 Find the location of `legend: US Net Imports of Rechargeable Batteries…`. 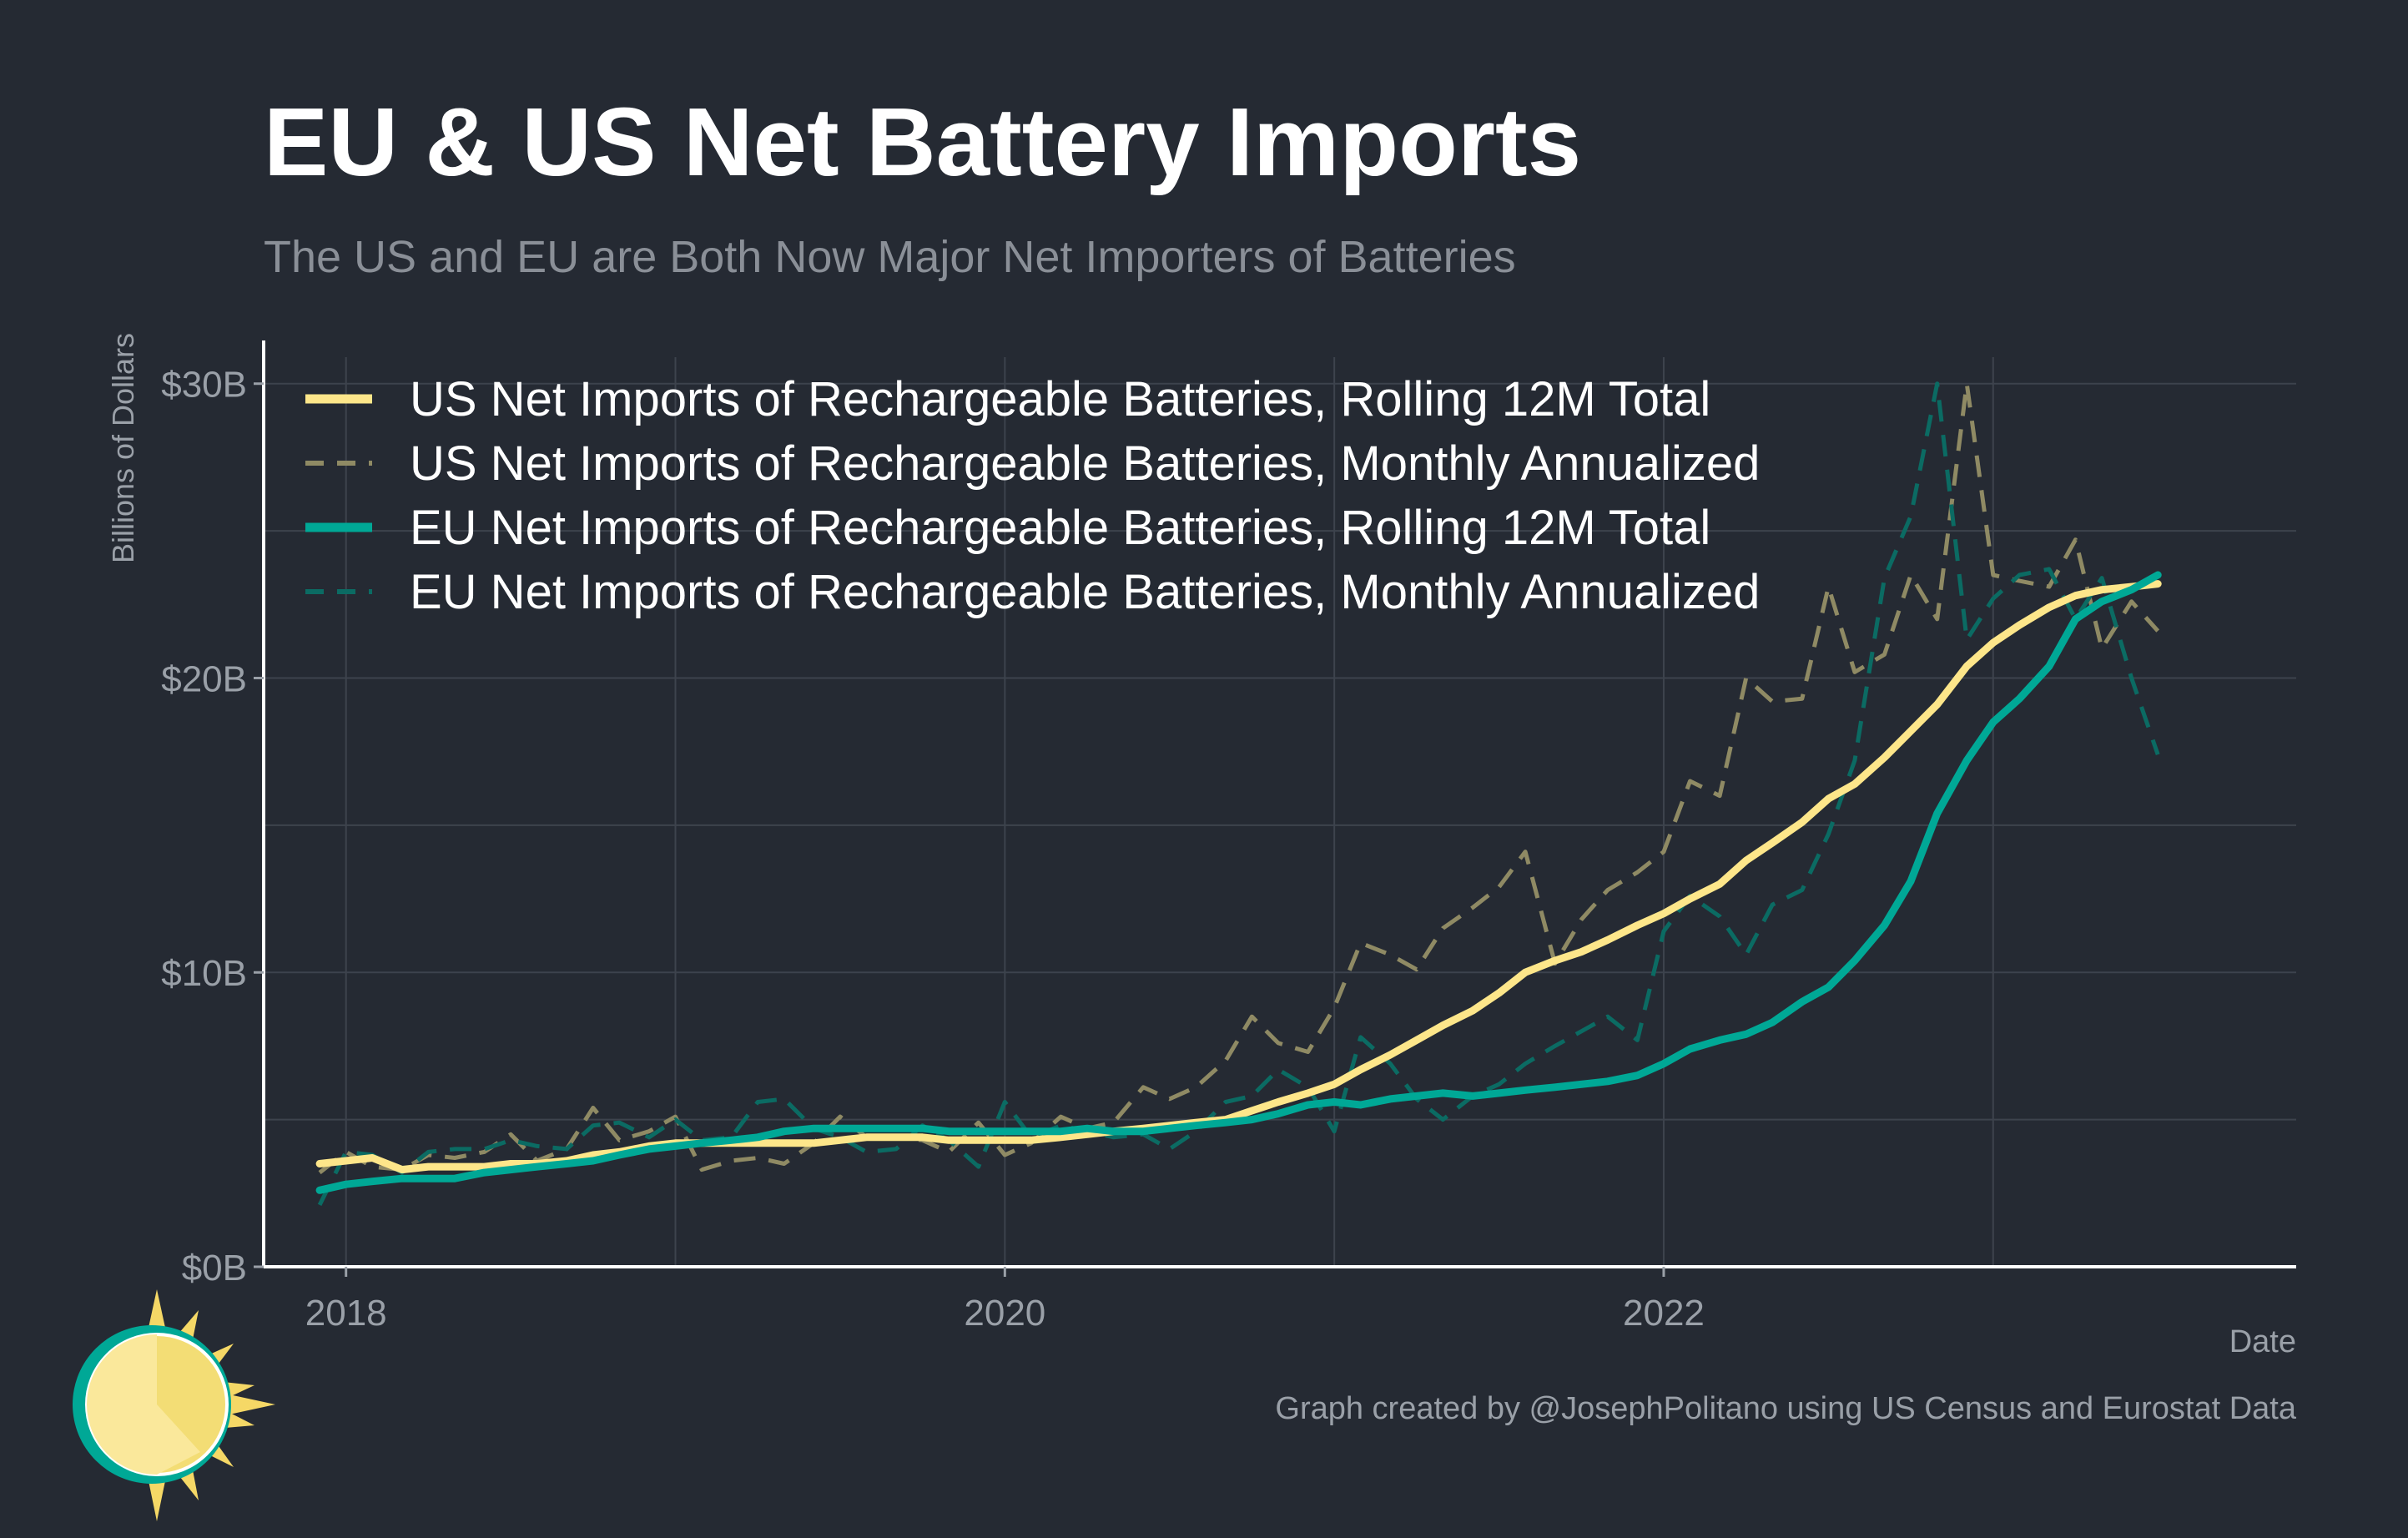

legend: US Net Imports of Rechargeable Batteries… is located at coordinates (1032, 495).